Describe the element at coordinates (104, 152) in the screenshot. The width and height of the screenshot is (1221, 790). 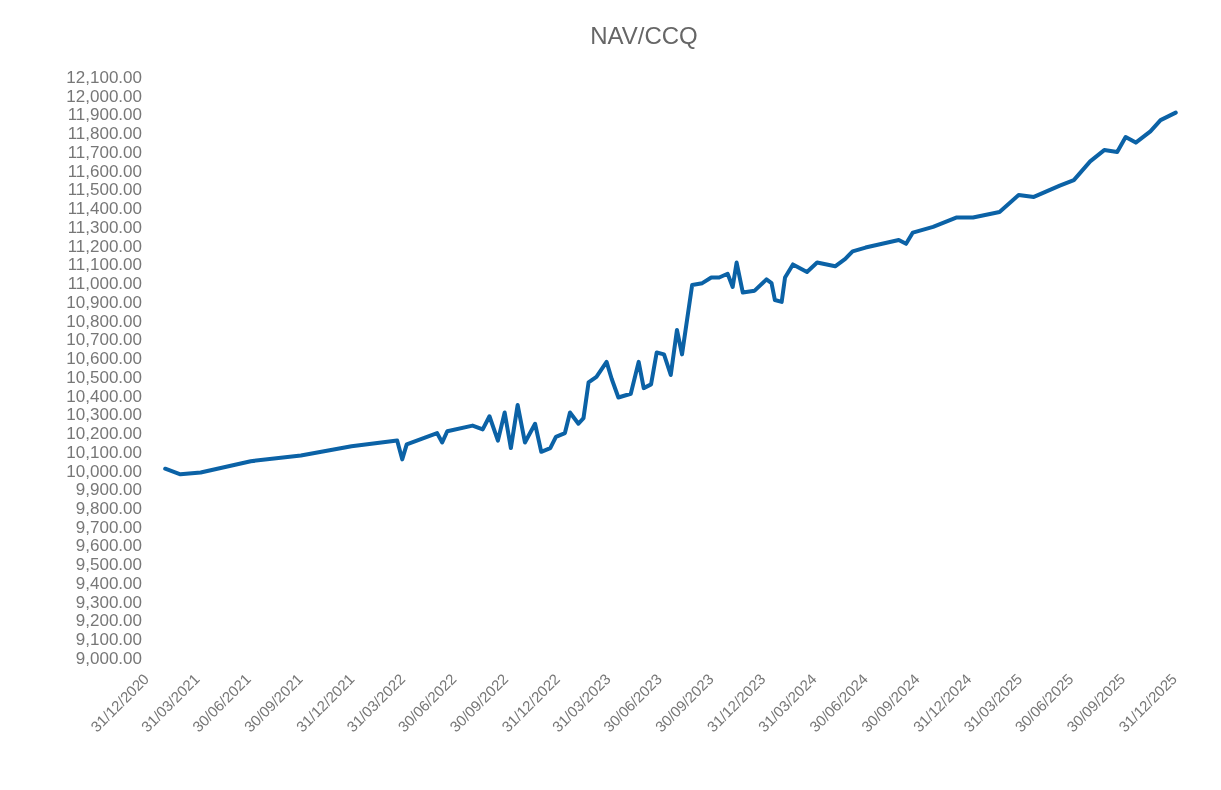
I see `y-tick-label: 11,700.00` at that location.